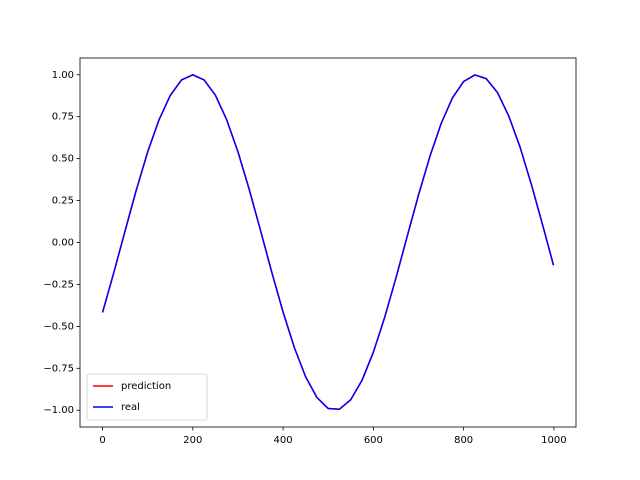  What do you see at coordinates (146, 386) in the screenshot?
I see `legend-label: prediction` at bounding box center [146, 386].